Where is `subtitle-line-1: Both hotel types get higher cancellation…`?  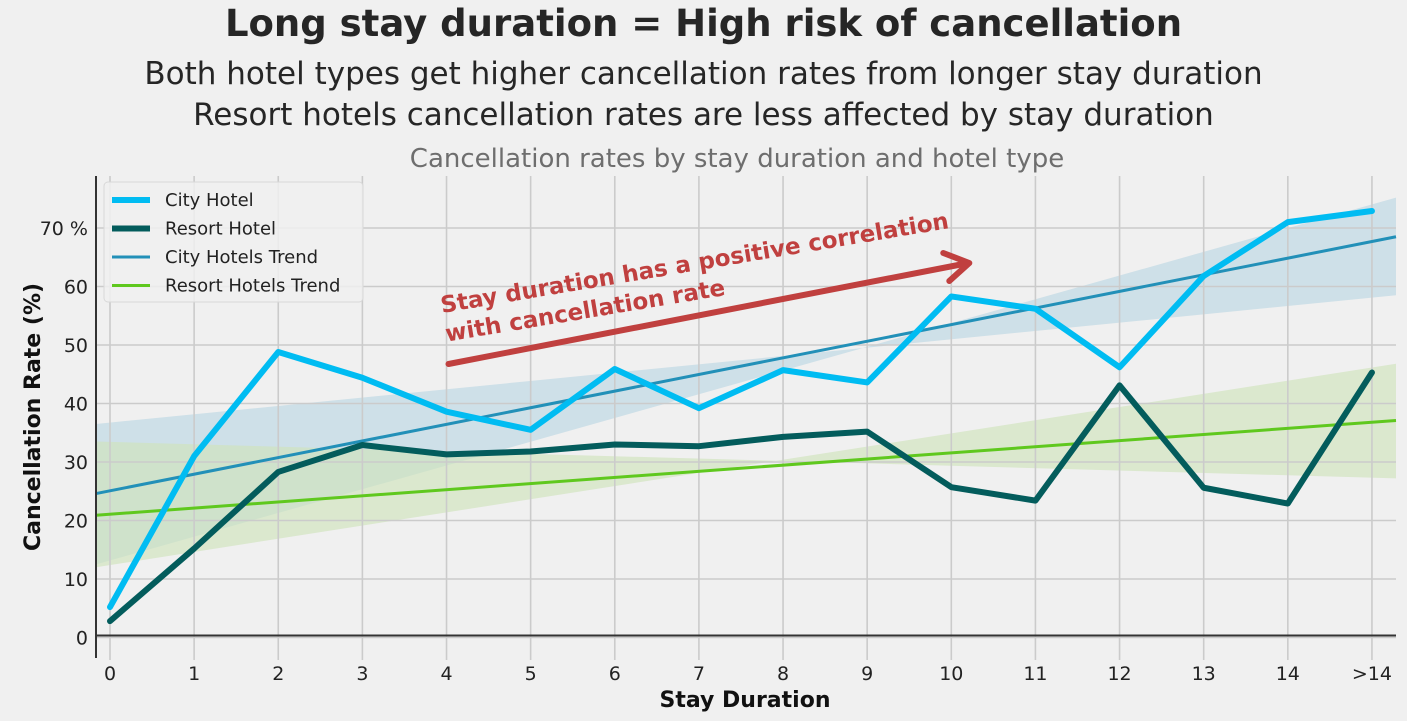
subtitle-line-1: Both hotel types get higher cancellation… is located at coordinates (703, 74).